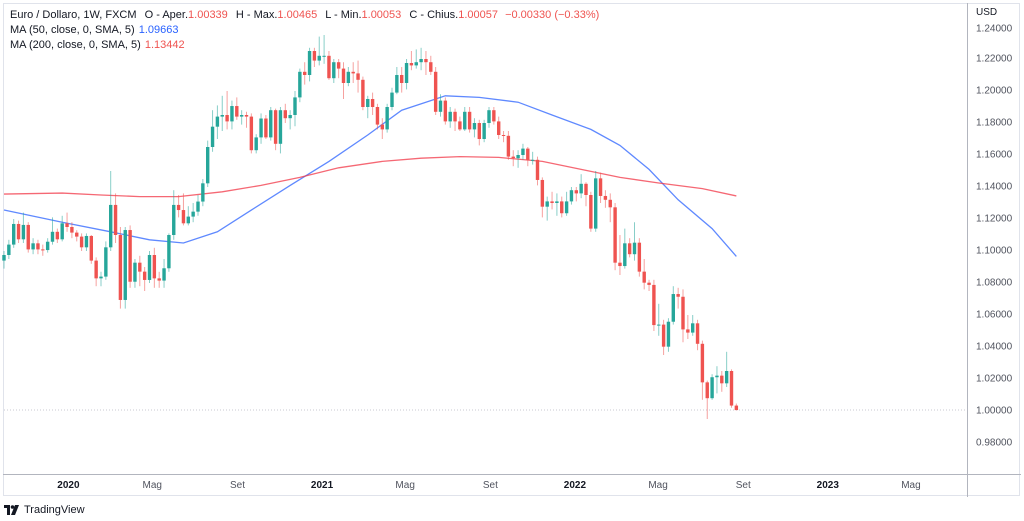  I want to click on price-tick-label: 1.06000, so click(994, 315).